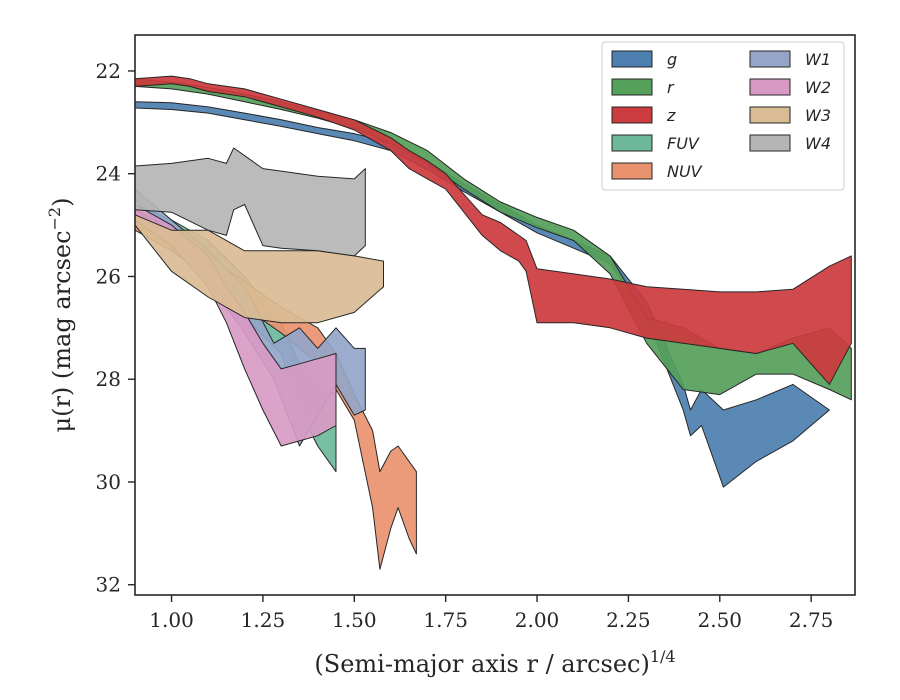 Image resolution: width=900 pixels, height=700 pixels. Describe the element at coordinates (672, 59) in the screenshot. I see `legend-label-g: g` at that location.